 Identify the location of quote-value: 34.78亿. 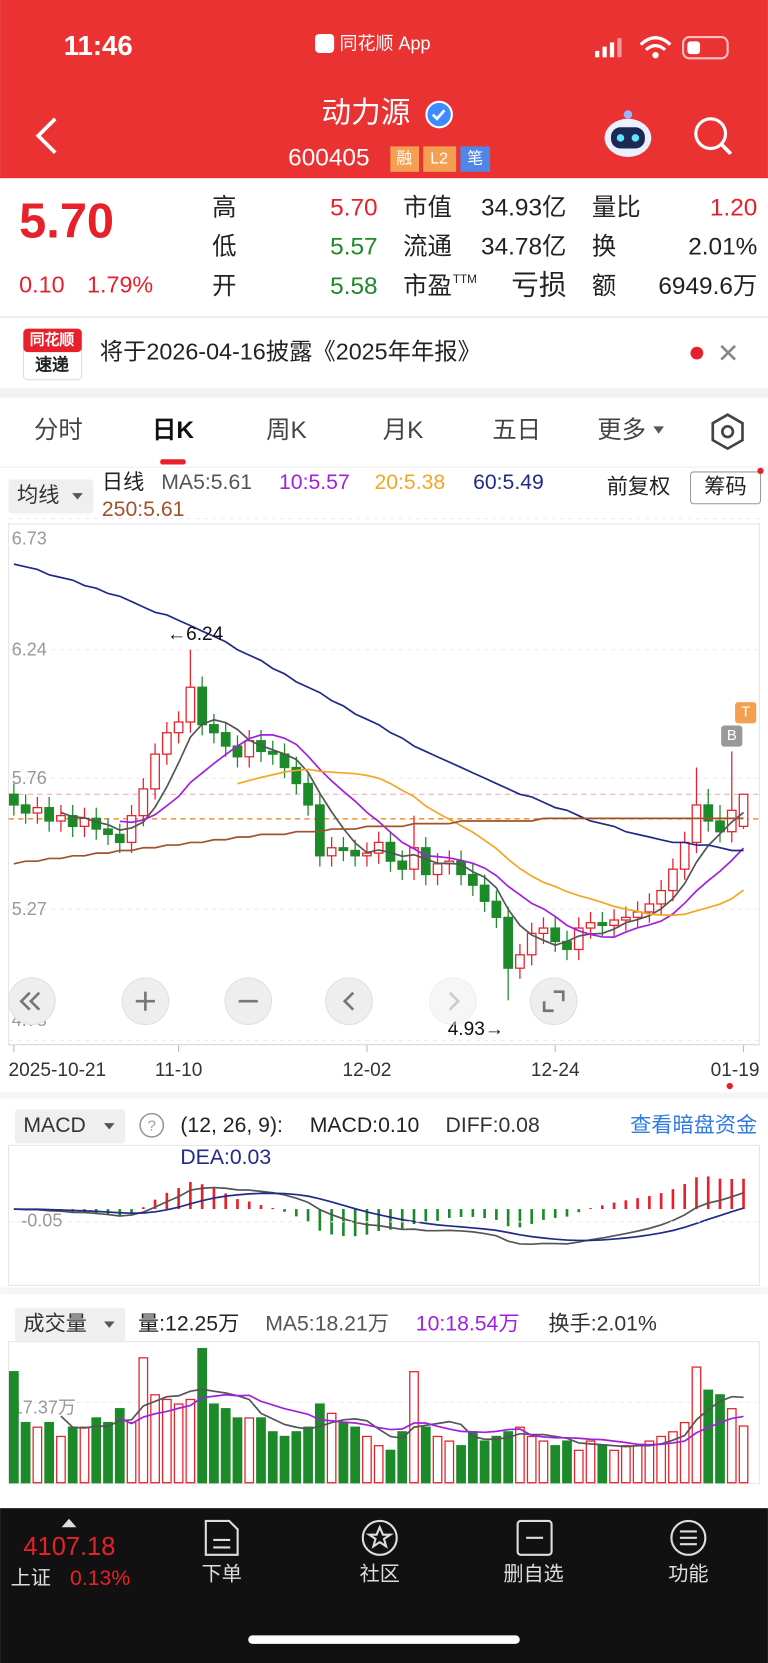
(523, 247).